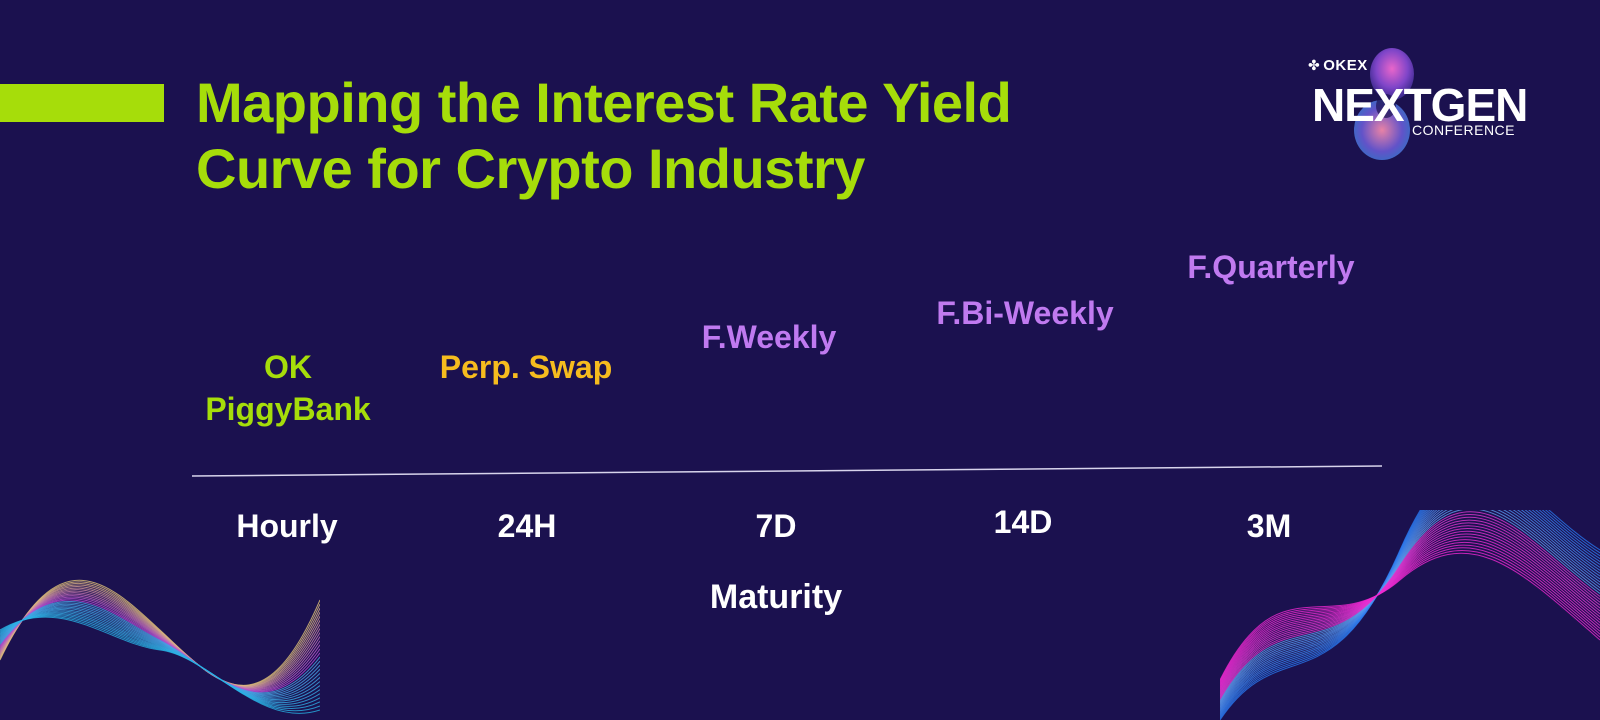 The height and width of the screenshot is (720, 1600). I want to click on okex-nextgen-logo: ✤ OKEX NEXTGEN CONFERENCE, so click(1420, 105).